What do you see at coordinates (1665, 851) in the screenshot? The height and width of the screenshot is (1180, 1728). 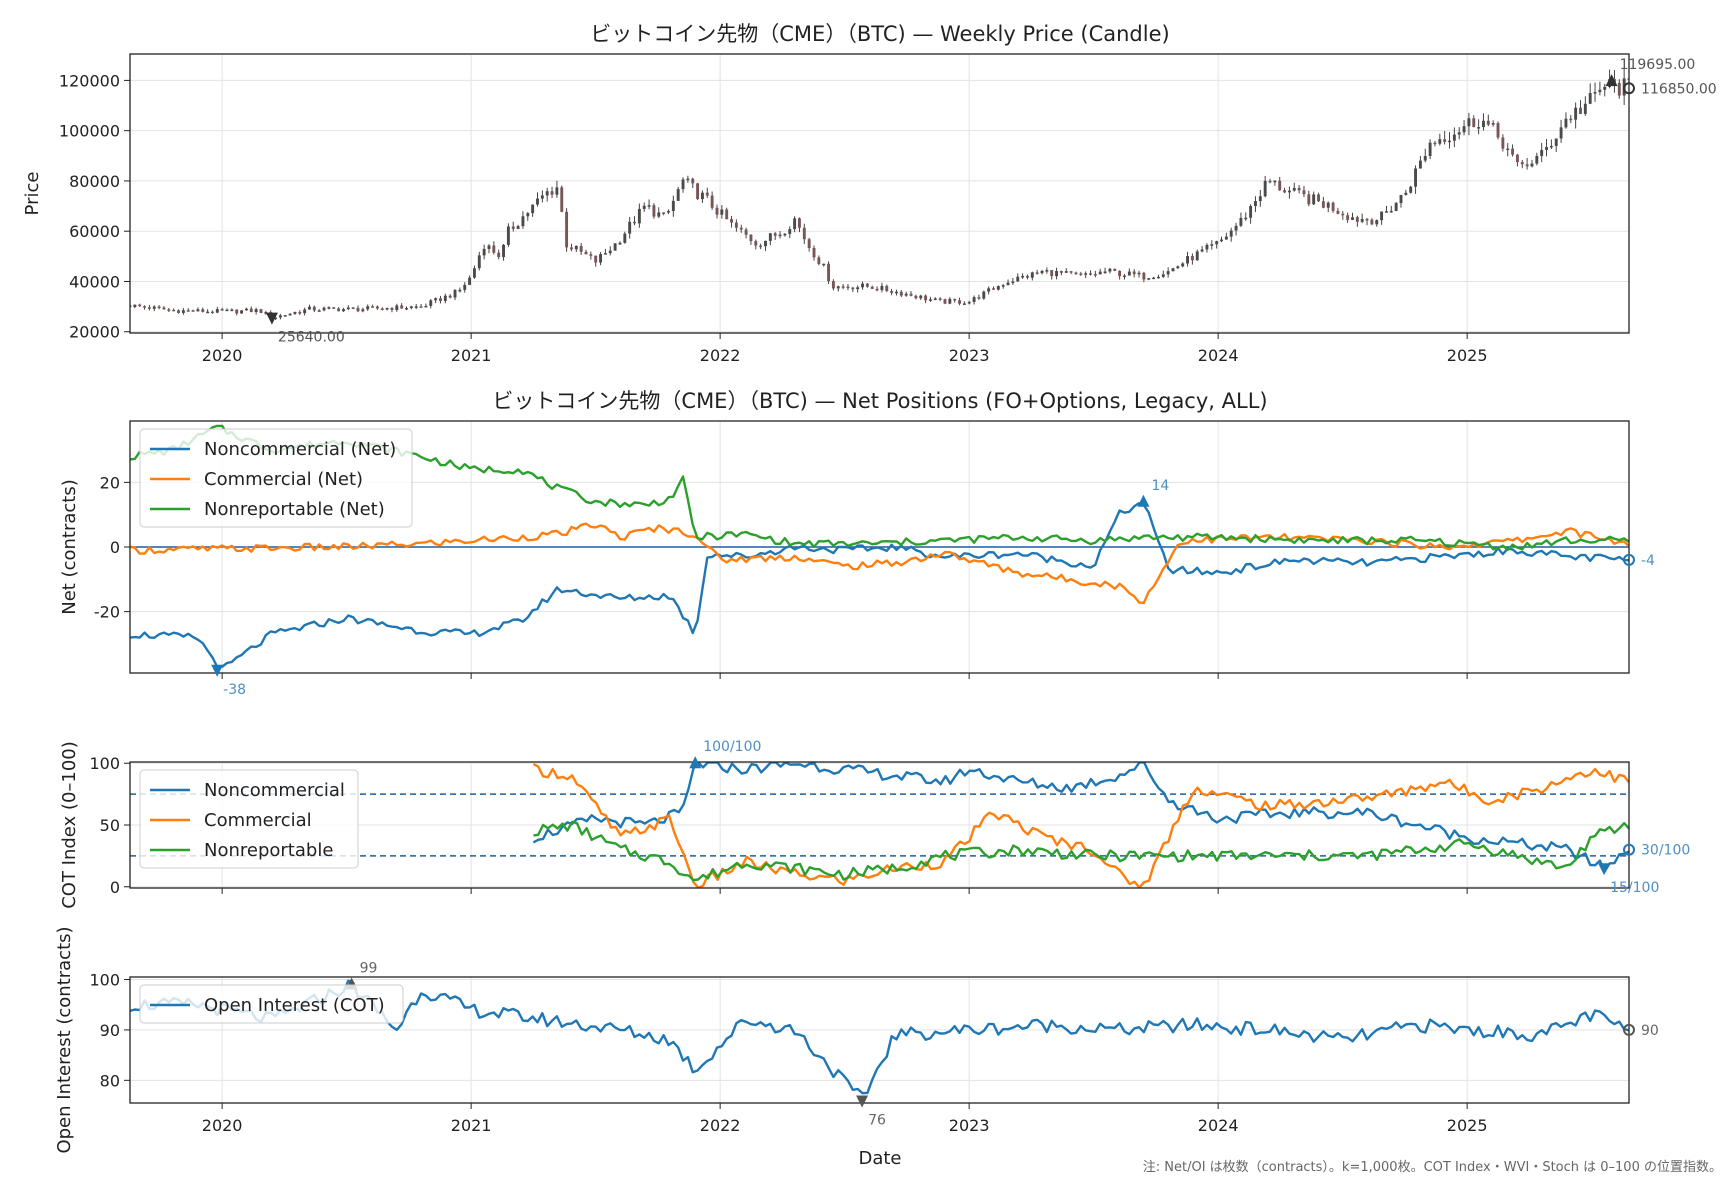 I see `annotation-label: 30/100` at bounding box center [1665, 851].